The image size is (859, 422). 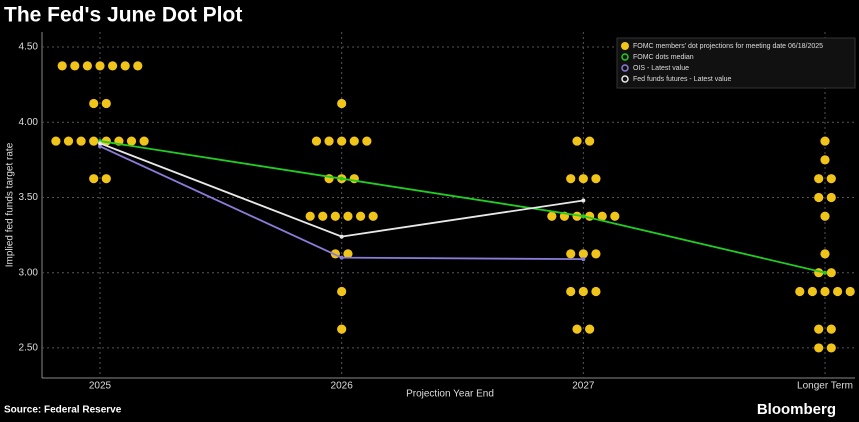 What do you see at coordinates (29, 47) in the screenshot?
I see `y-tick-label: 4.50` at bounding box center [29, 47].